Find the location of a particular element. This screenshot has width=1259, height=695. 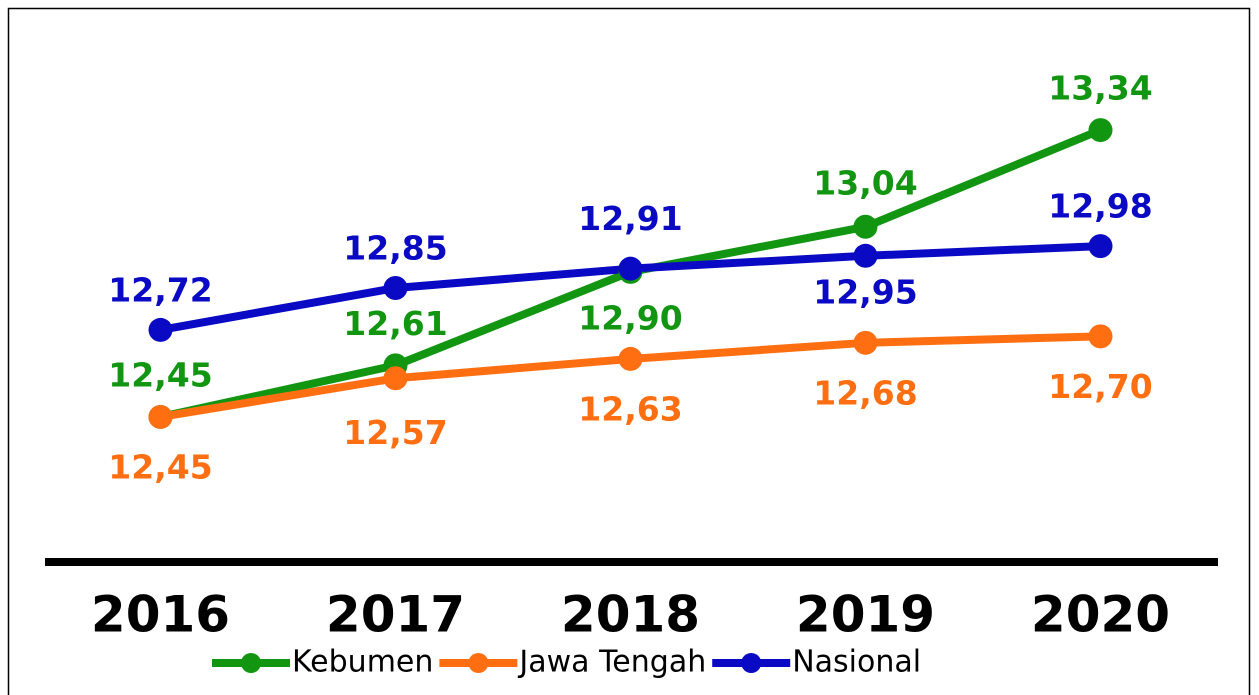

data-label: 13,34 is located at coordinates (1100, 88).